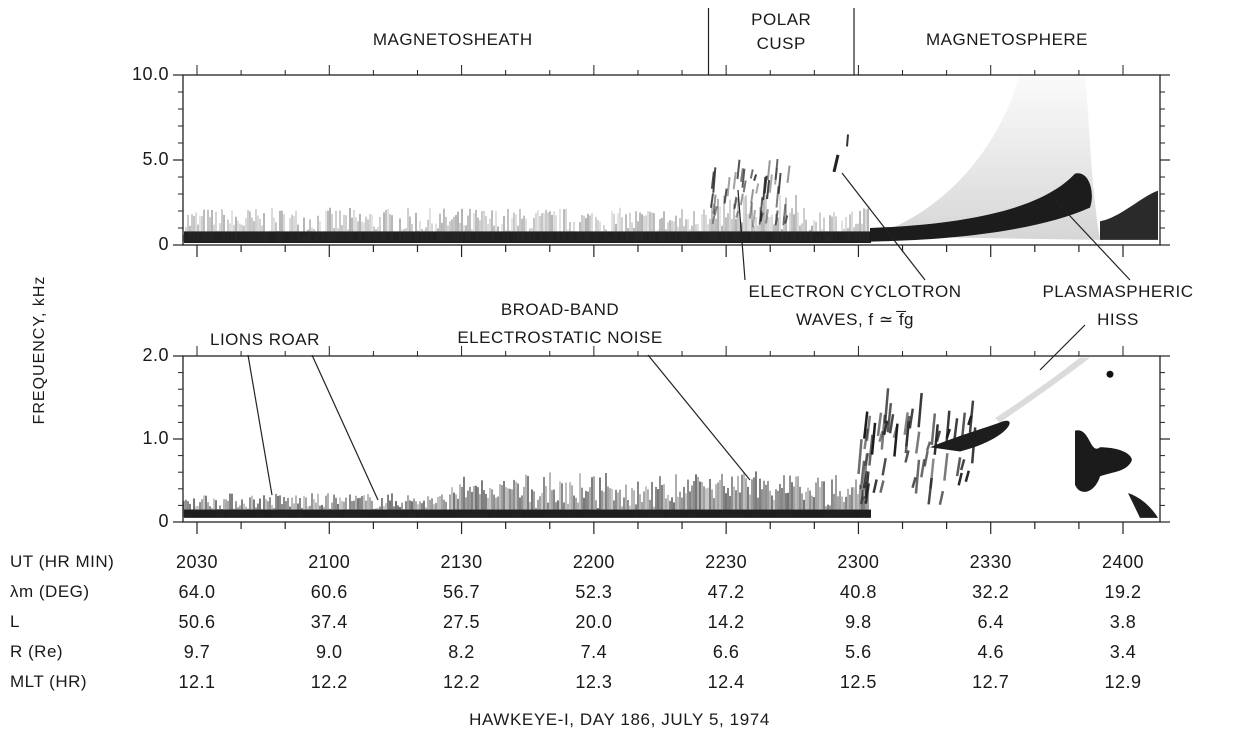 Image resolution: width=1239 pixels, height=756 pixels. What do you see at coordinates (726, 652) in the screenshot?
I see `axis-row-value: 6.6` at bounding box center [726, 652].